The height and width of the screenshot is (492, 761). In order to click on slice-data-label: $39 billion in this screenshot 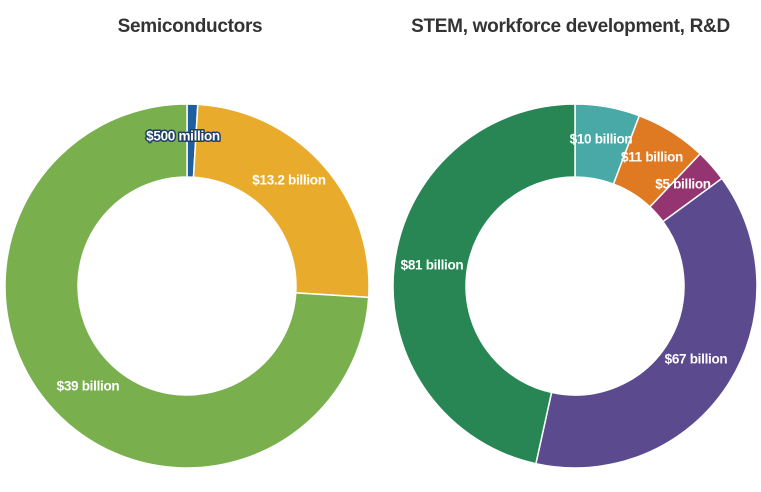, I will do `click(88, 386)`.